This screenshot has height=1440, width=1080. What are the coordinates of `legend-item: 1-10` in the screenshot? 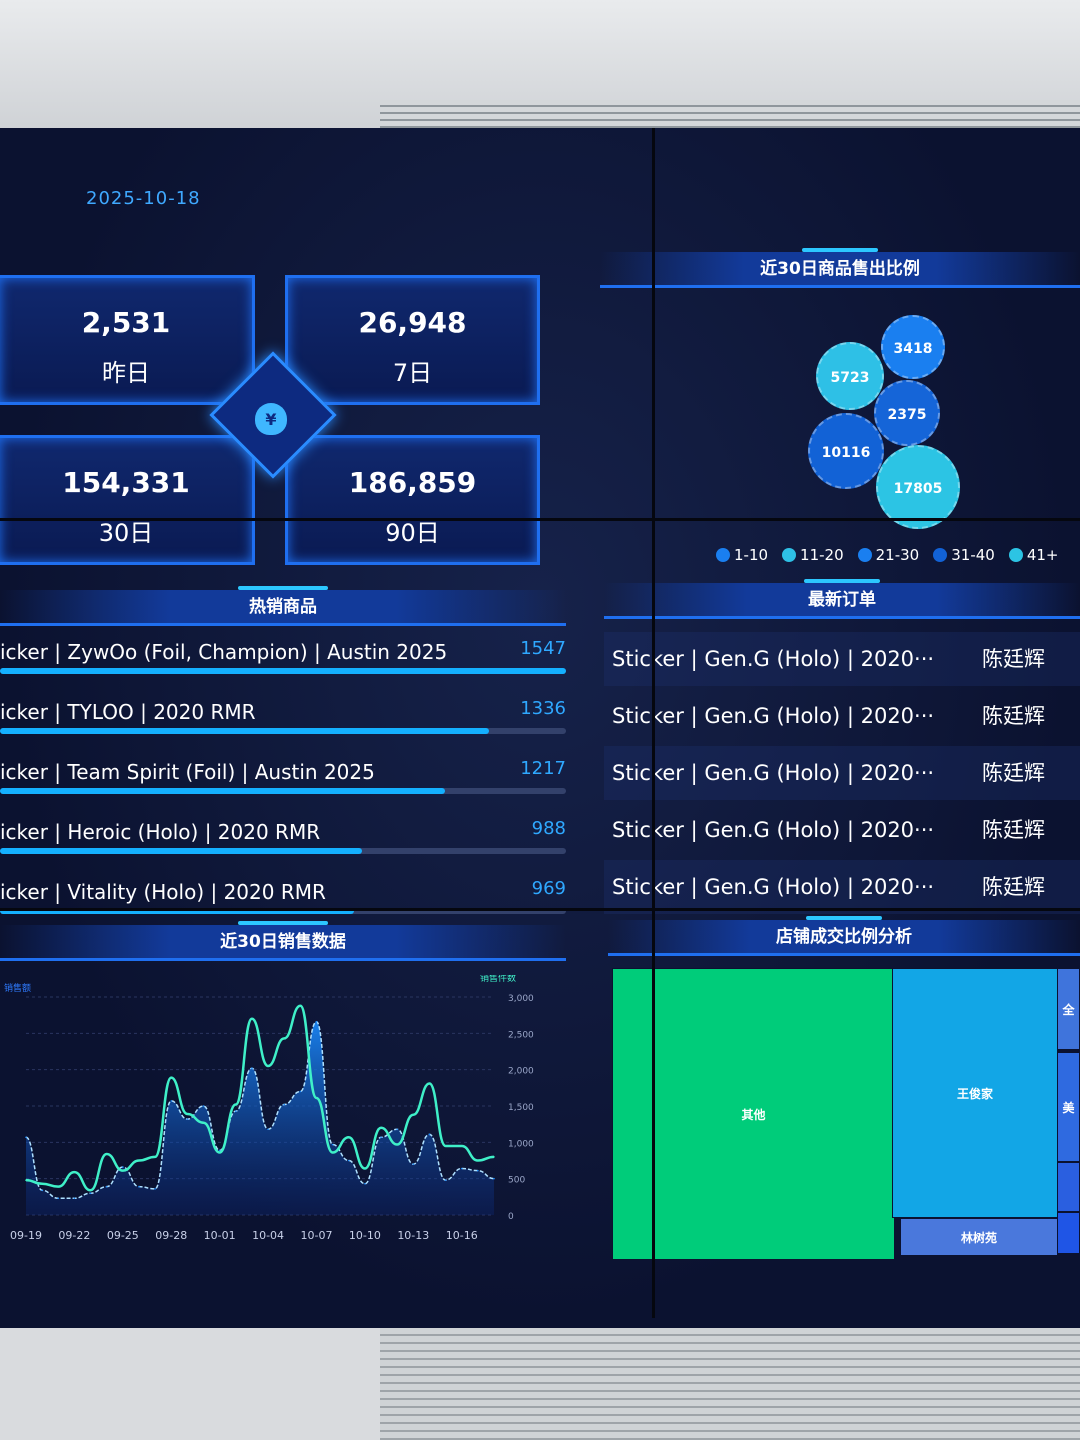 It's located at (742, 555).